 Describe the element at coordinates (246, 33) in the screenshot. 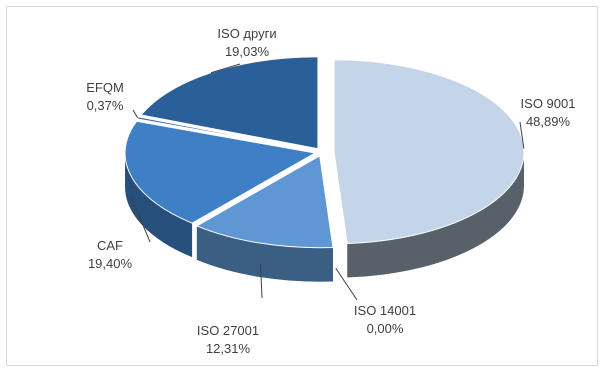

I see `label-iso-other-name: ISO други` at that location.